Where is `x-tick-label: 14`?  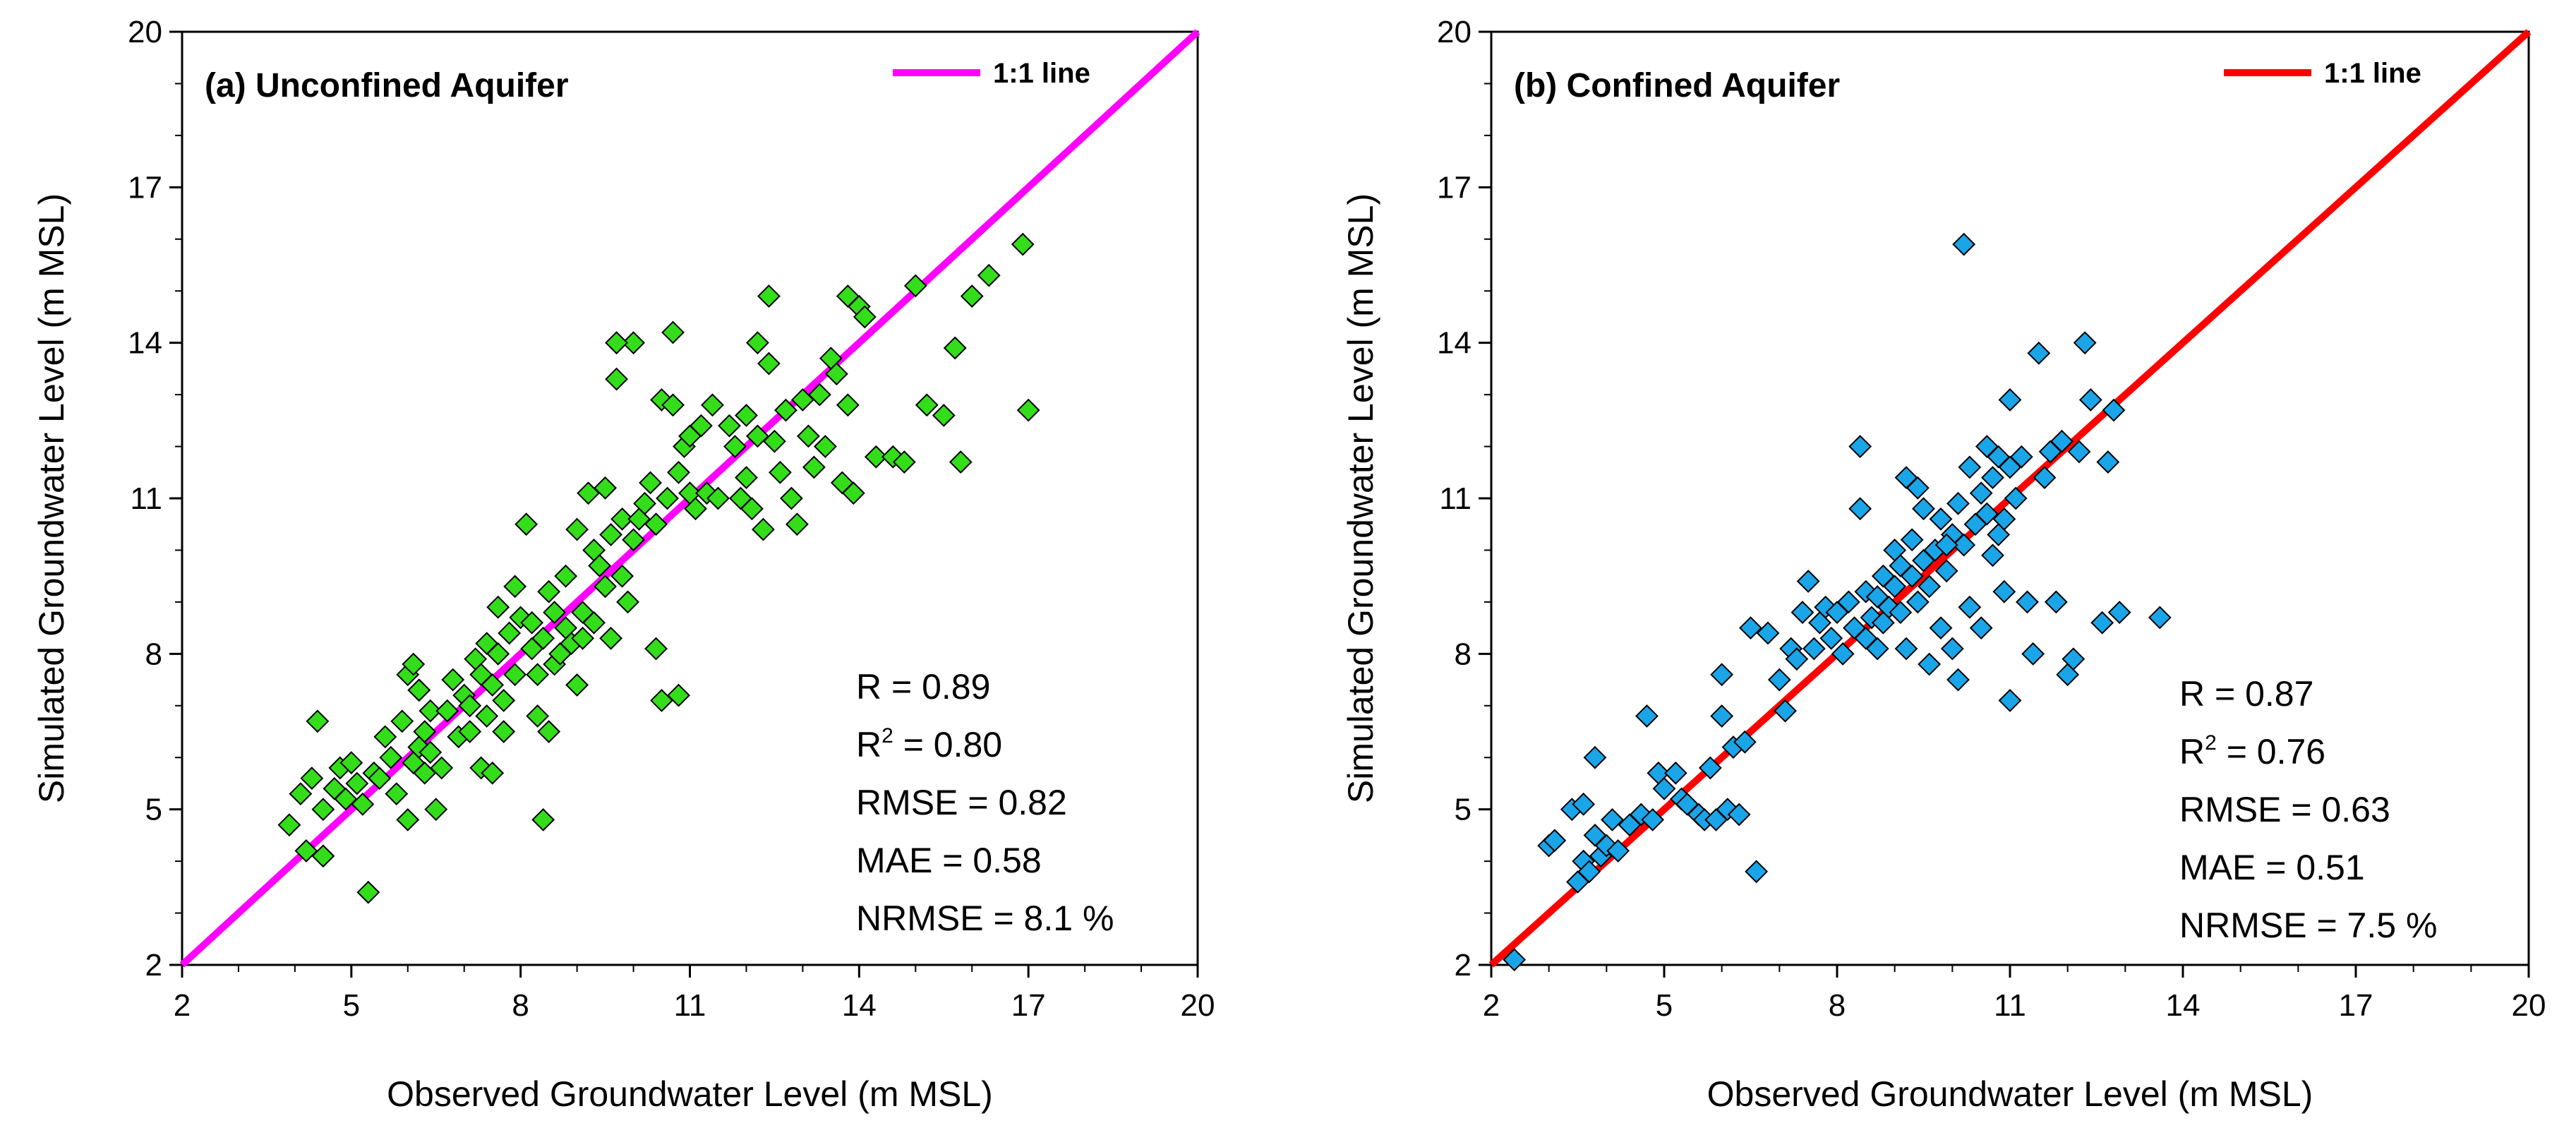
x-tick-label: 14 is located at coordinates (2183, 1005).